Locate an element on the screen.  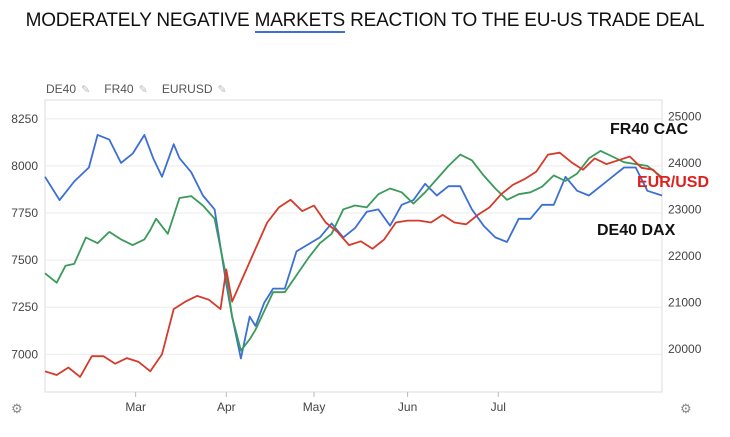
legend: DE40 ✎ FR40 ✎ EURUSD ✎ is located at coordinates (136, 89).